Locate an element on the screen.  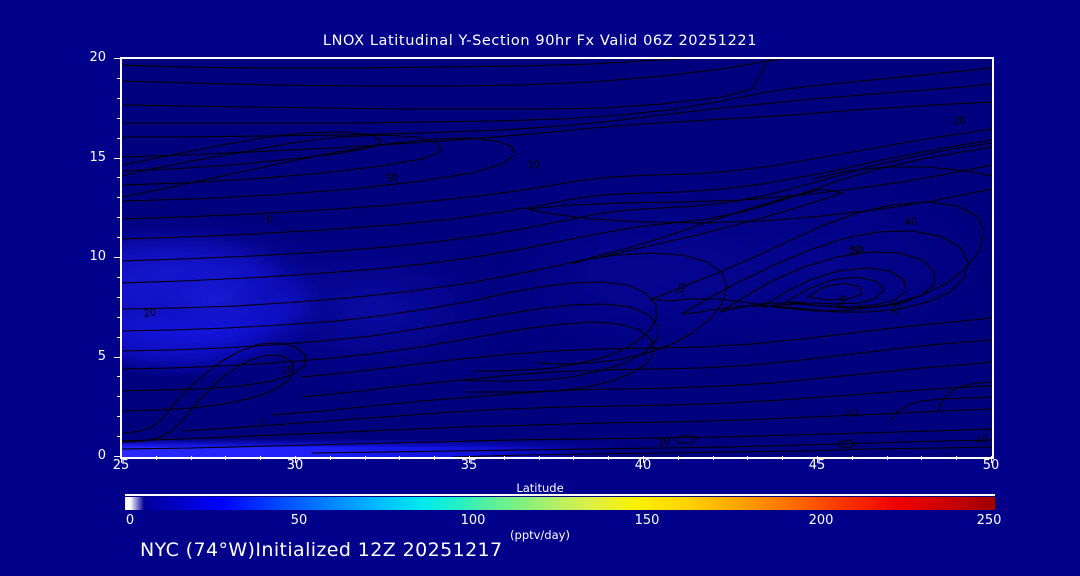
colorbar-tick-label: 50 is located at coordinates (299, 520).